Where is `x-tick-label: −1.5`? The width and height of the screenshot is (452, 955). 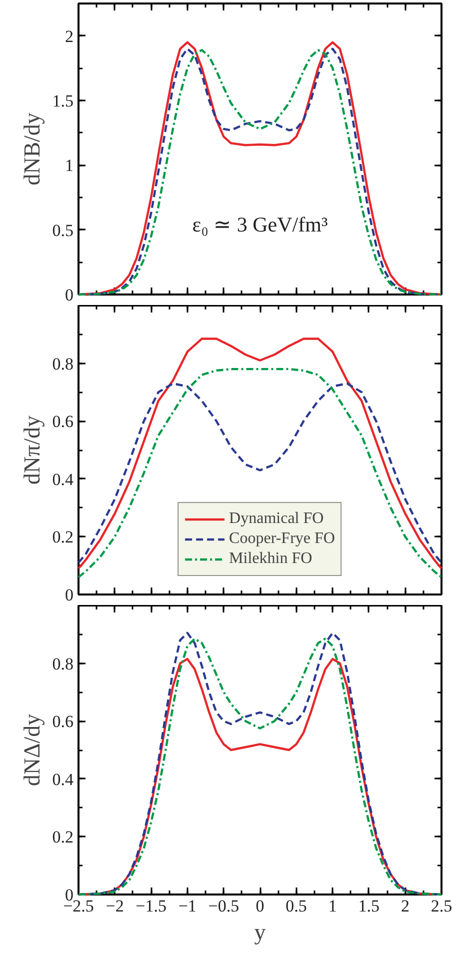
x-tick-label: −1.5 is located at coordinates (151, 906).